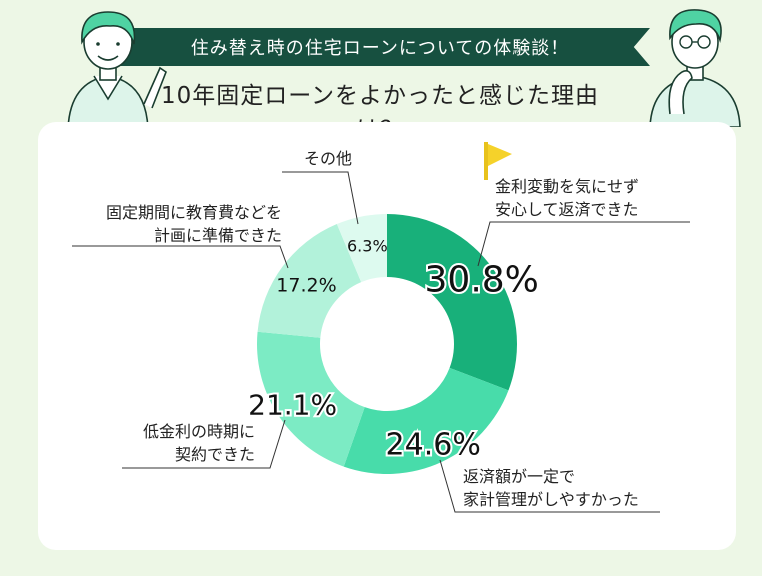 Image resolution: width=762 pixels, height=576 pixels. I want to click on banner-title: 住み替え時の住宅ローンについての体験談！, so click(380, 48).